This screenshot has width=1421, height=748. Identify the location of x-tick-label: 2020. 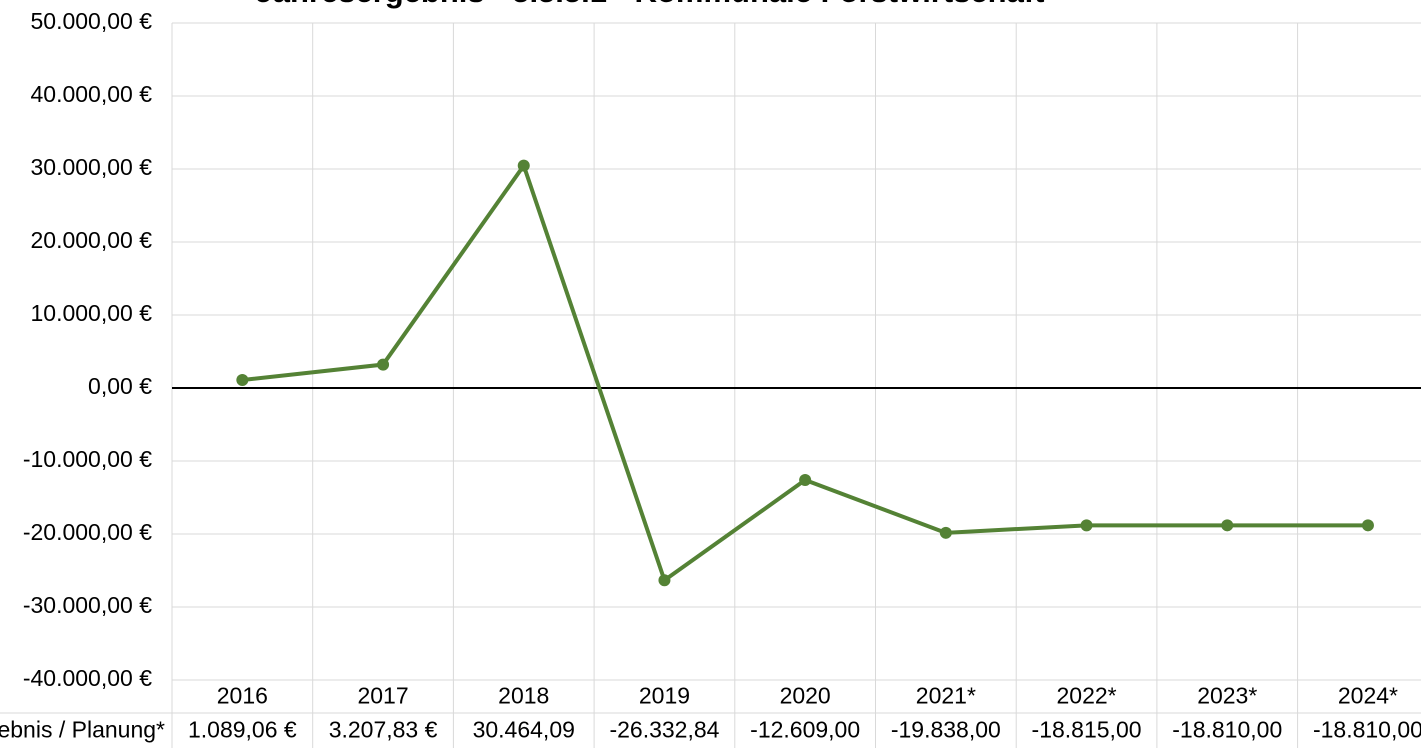
(805, 696).